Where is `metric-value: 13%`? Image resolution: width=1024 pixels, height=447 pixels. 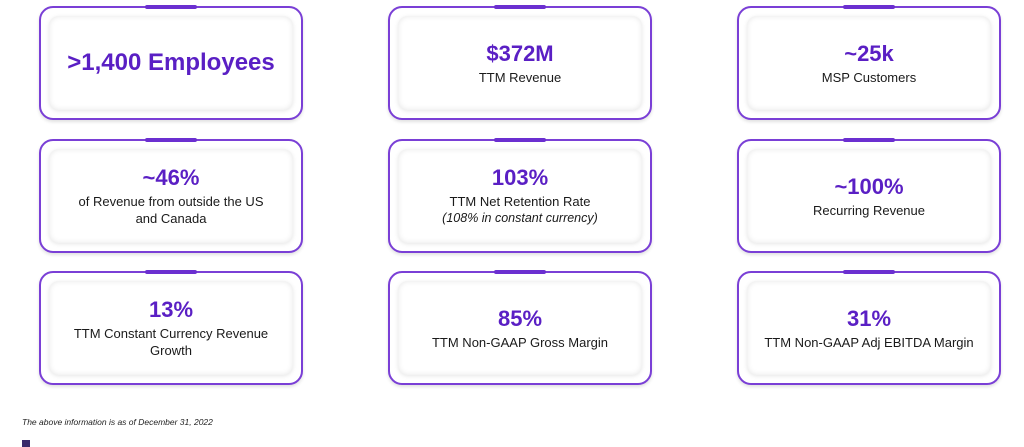 metric-value: 13% is located at coordinates (171, 309).